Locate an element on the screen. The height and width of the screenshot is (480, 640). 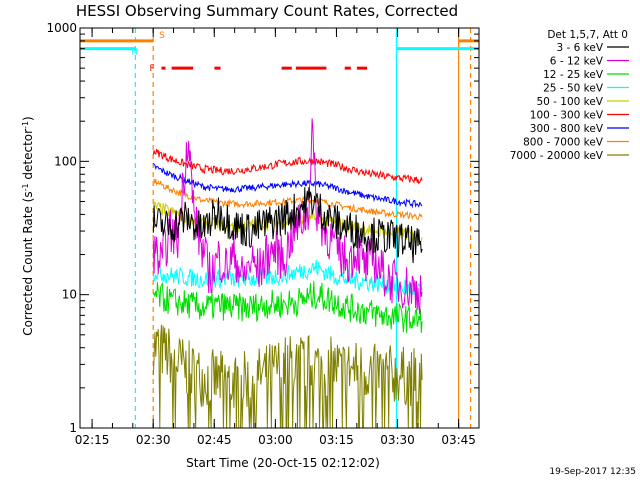
legend-header: Det 1,5,7, Att 0 is located at coordinates (587, 35).